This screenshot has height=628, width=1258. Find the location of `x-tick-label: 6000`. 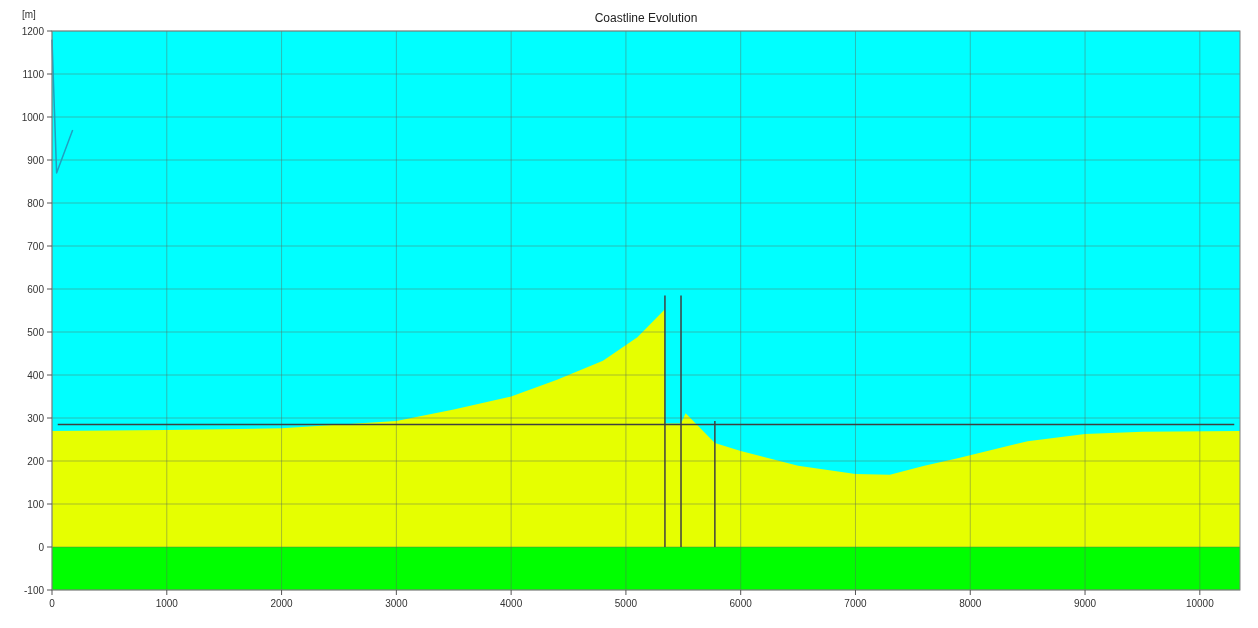

x-tick-label: 6000 is located at coordinates (741, 603).